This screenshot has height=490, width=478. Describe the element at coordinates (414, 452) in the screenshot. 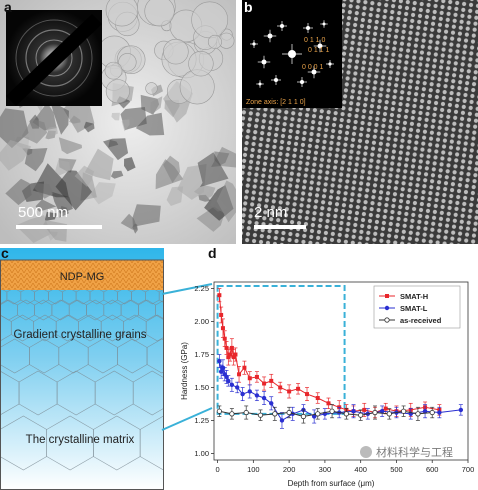

I see `watermark-text: 材料科学与工程` at that location.